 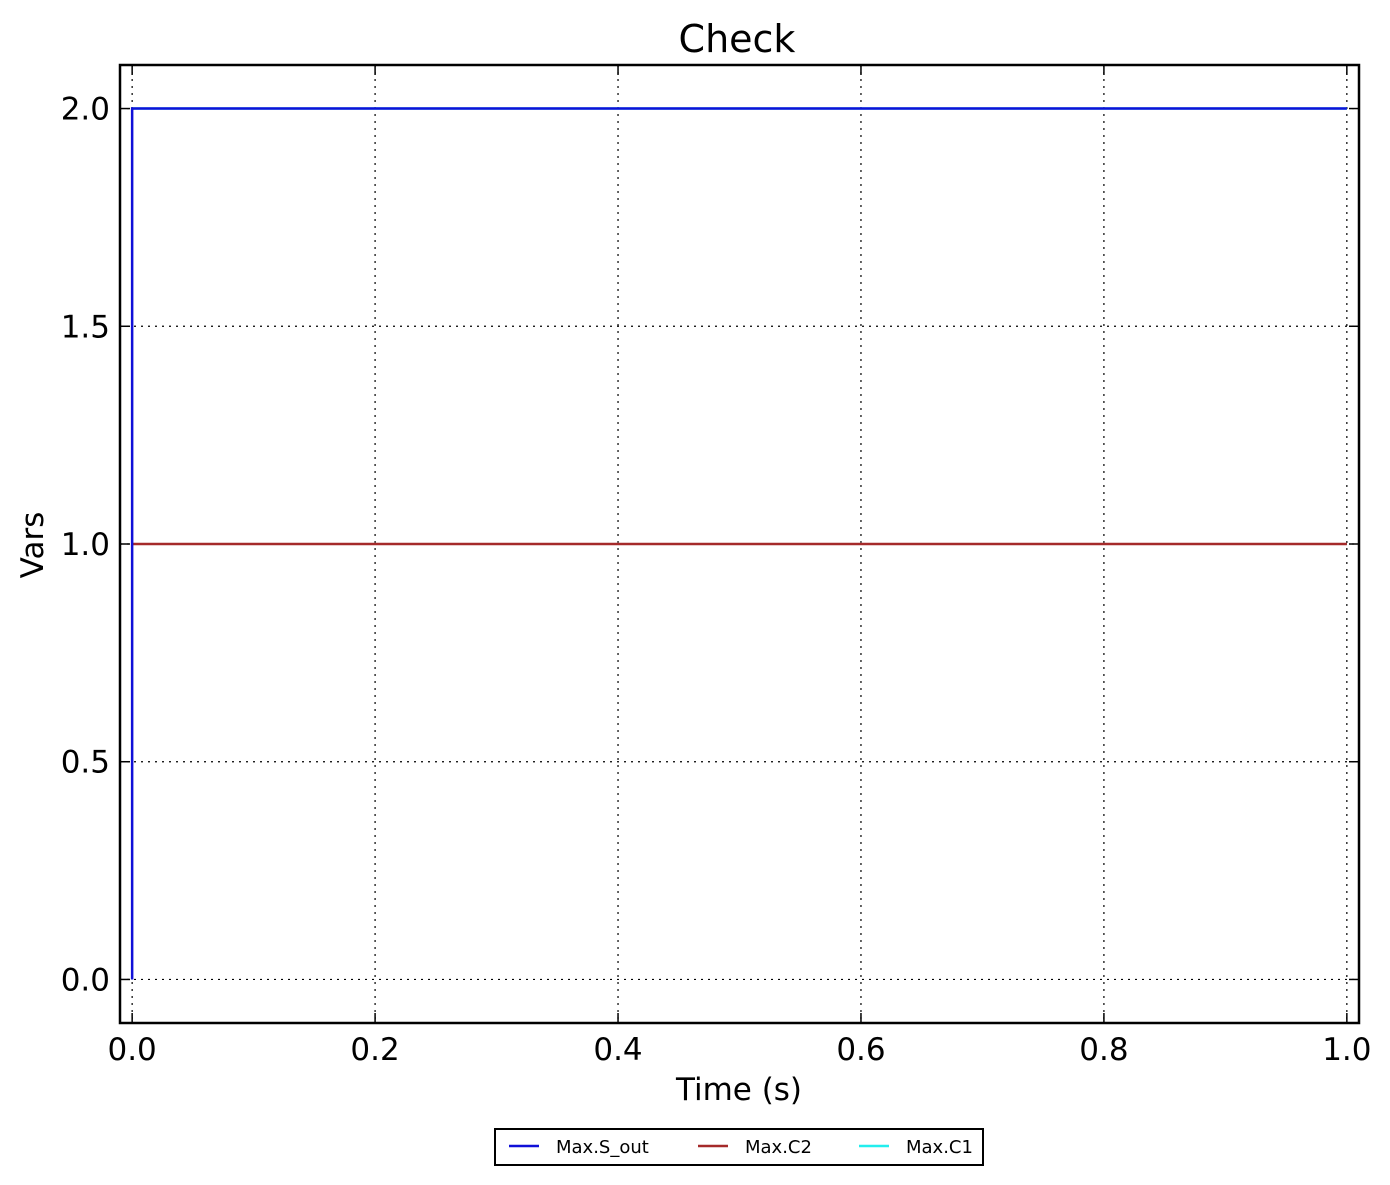 I want to click on y-tick-label: 1.5, so click(x=85, y=327).